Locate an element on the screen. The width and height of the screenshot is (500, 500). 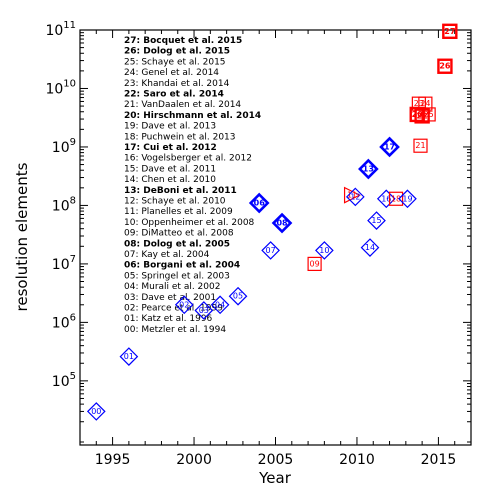
legend-entry: 27: Bocquet et al. 2015 is located at coordinates (183, 41).